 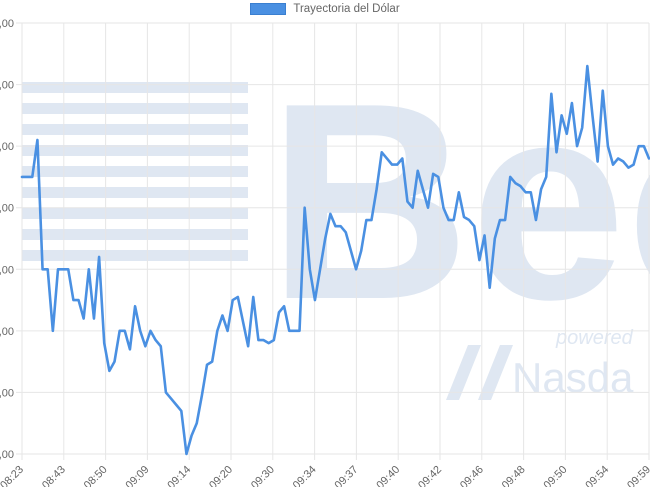 I want to click on watermark-partner: Nasda, so click(x=573, y=377).